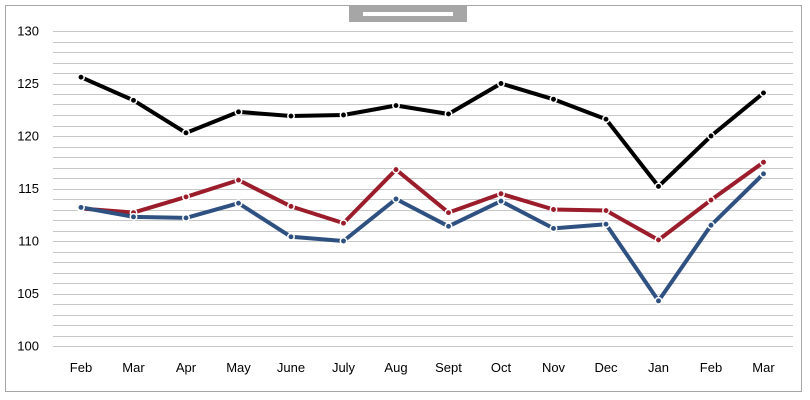  I want to click on x-tick-label: June, so click(291, 367).